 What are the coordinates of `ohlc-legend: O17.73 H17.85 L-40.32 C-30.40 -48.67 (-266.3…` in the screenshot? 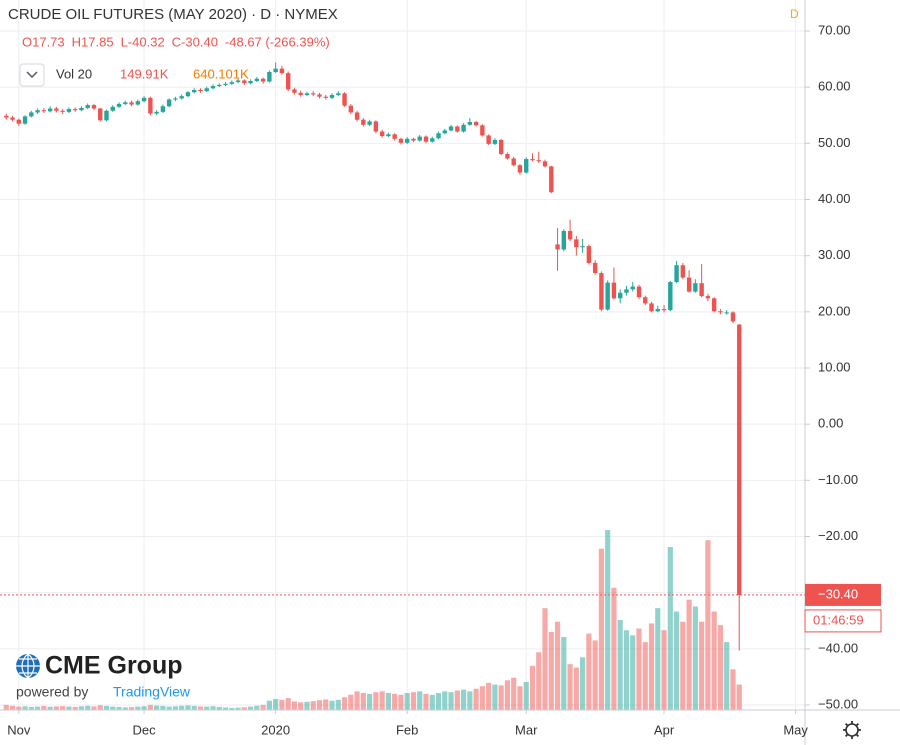 It's located at (176, 41).